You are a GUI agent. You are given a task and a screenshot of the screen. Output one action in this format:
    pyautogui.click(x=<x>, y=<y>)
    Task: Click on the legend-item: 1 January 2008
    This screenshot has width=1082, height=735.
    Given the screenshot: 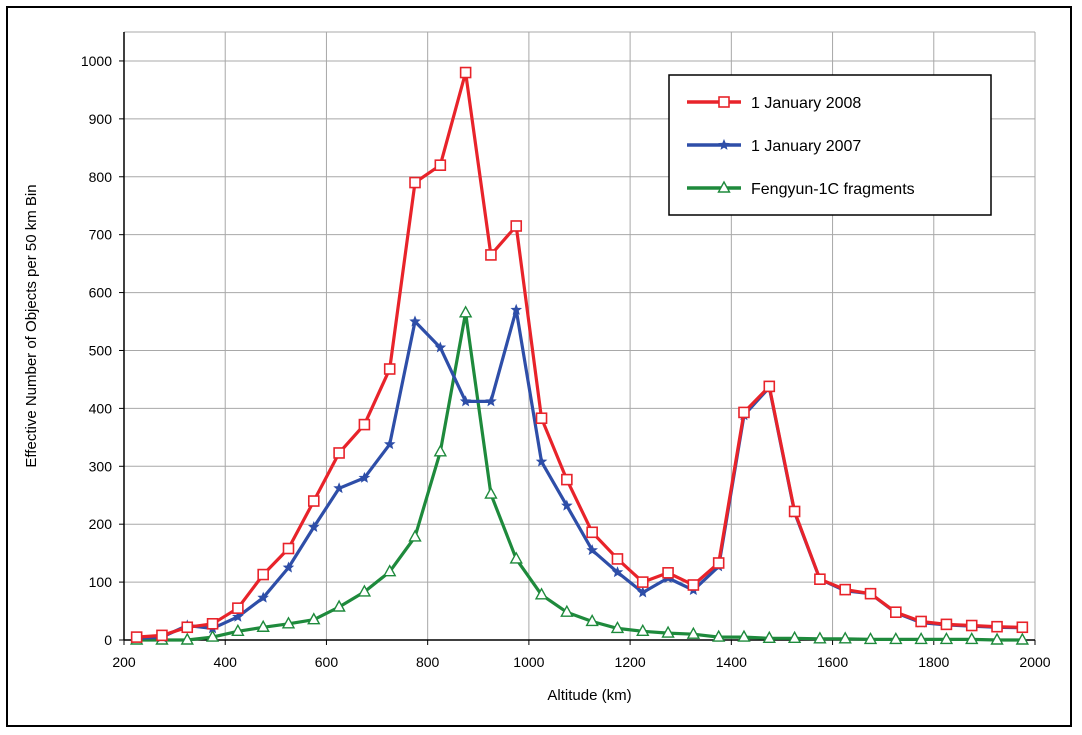 What is the action you would take?
    pyautogui.click(x=774, y=103)
    